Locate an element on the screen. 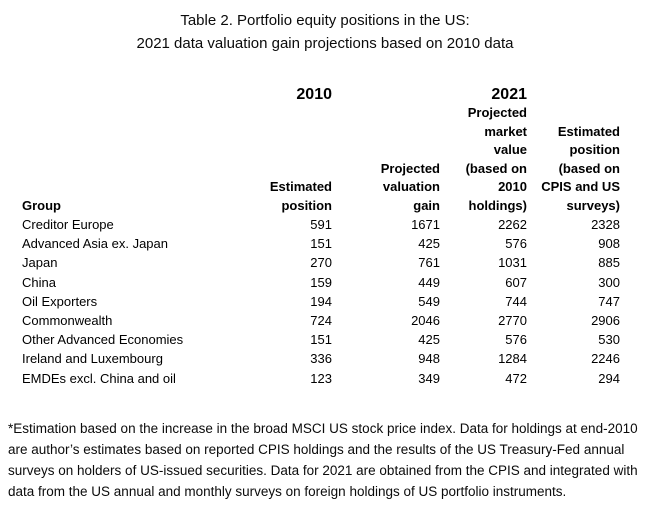 The image size is (650, 508). row-label: Commonwealth is located at coordinates (67, 321).